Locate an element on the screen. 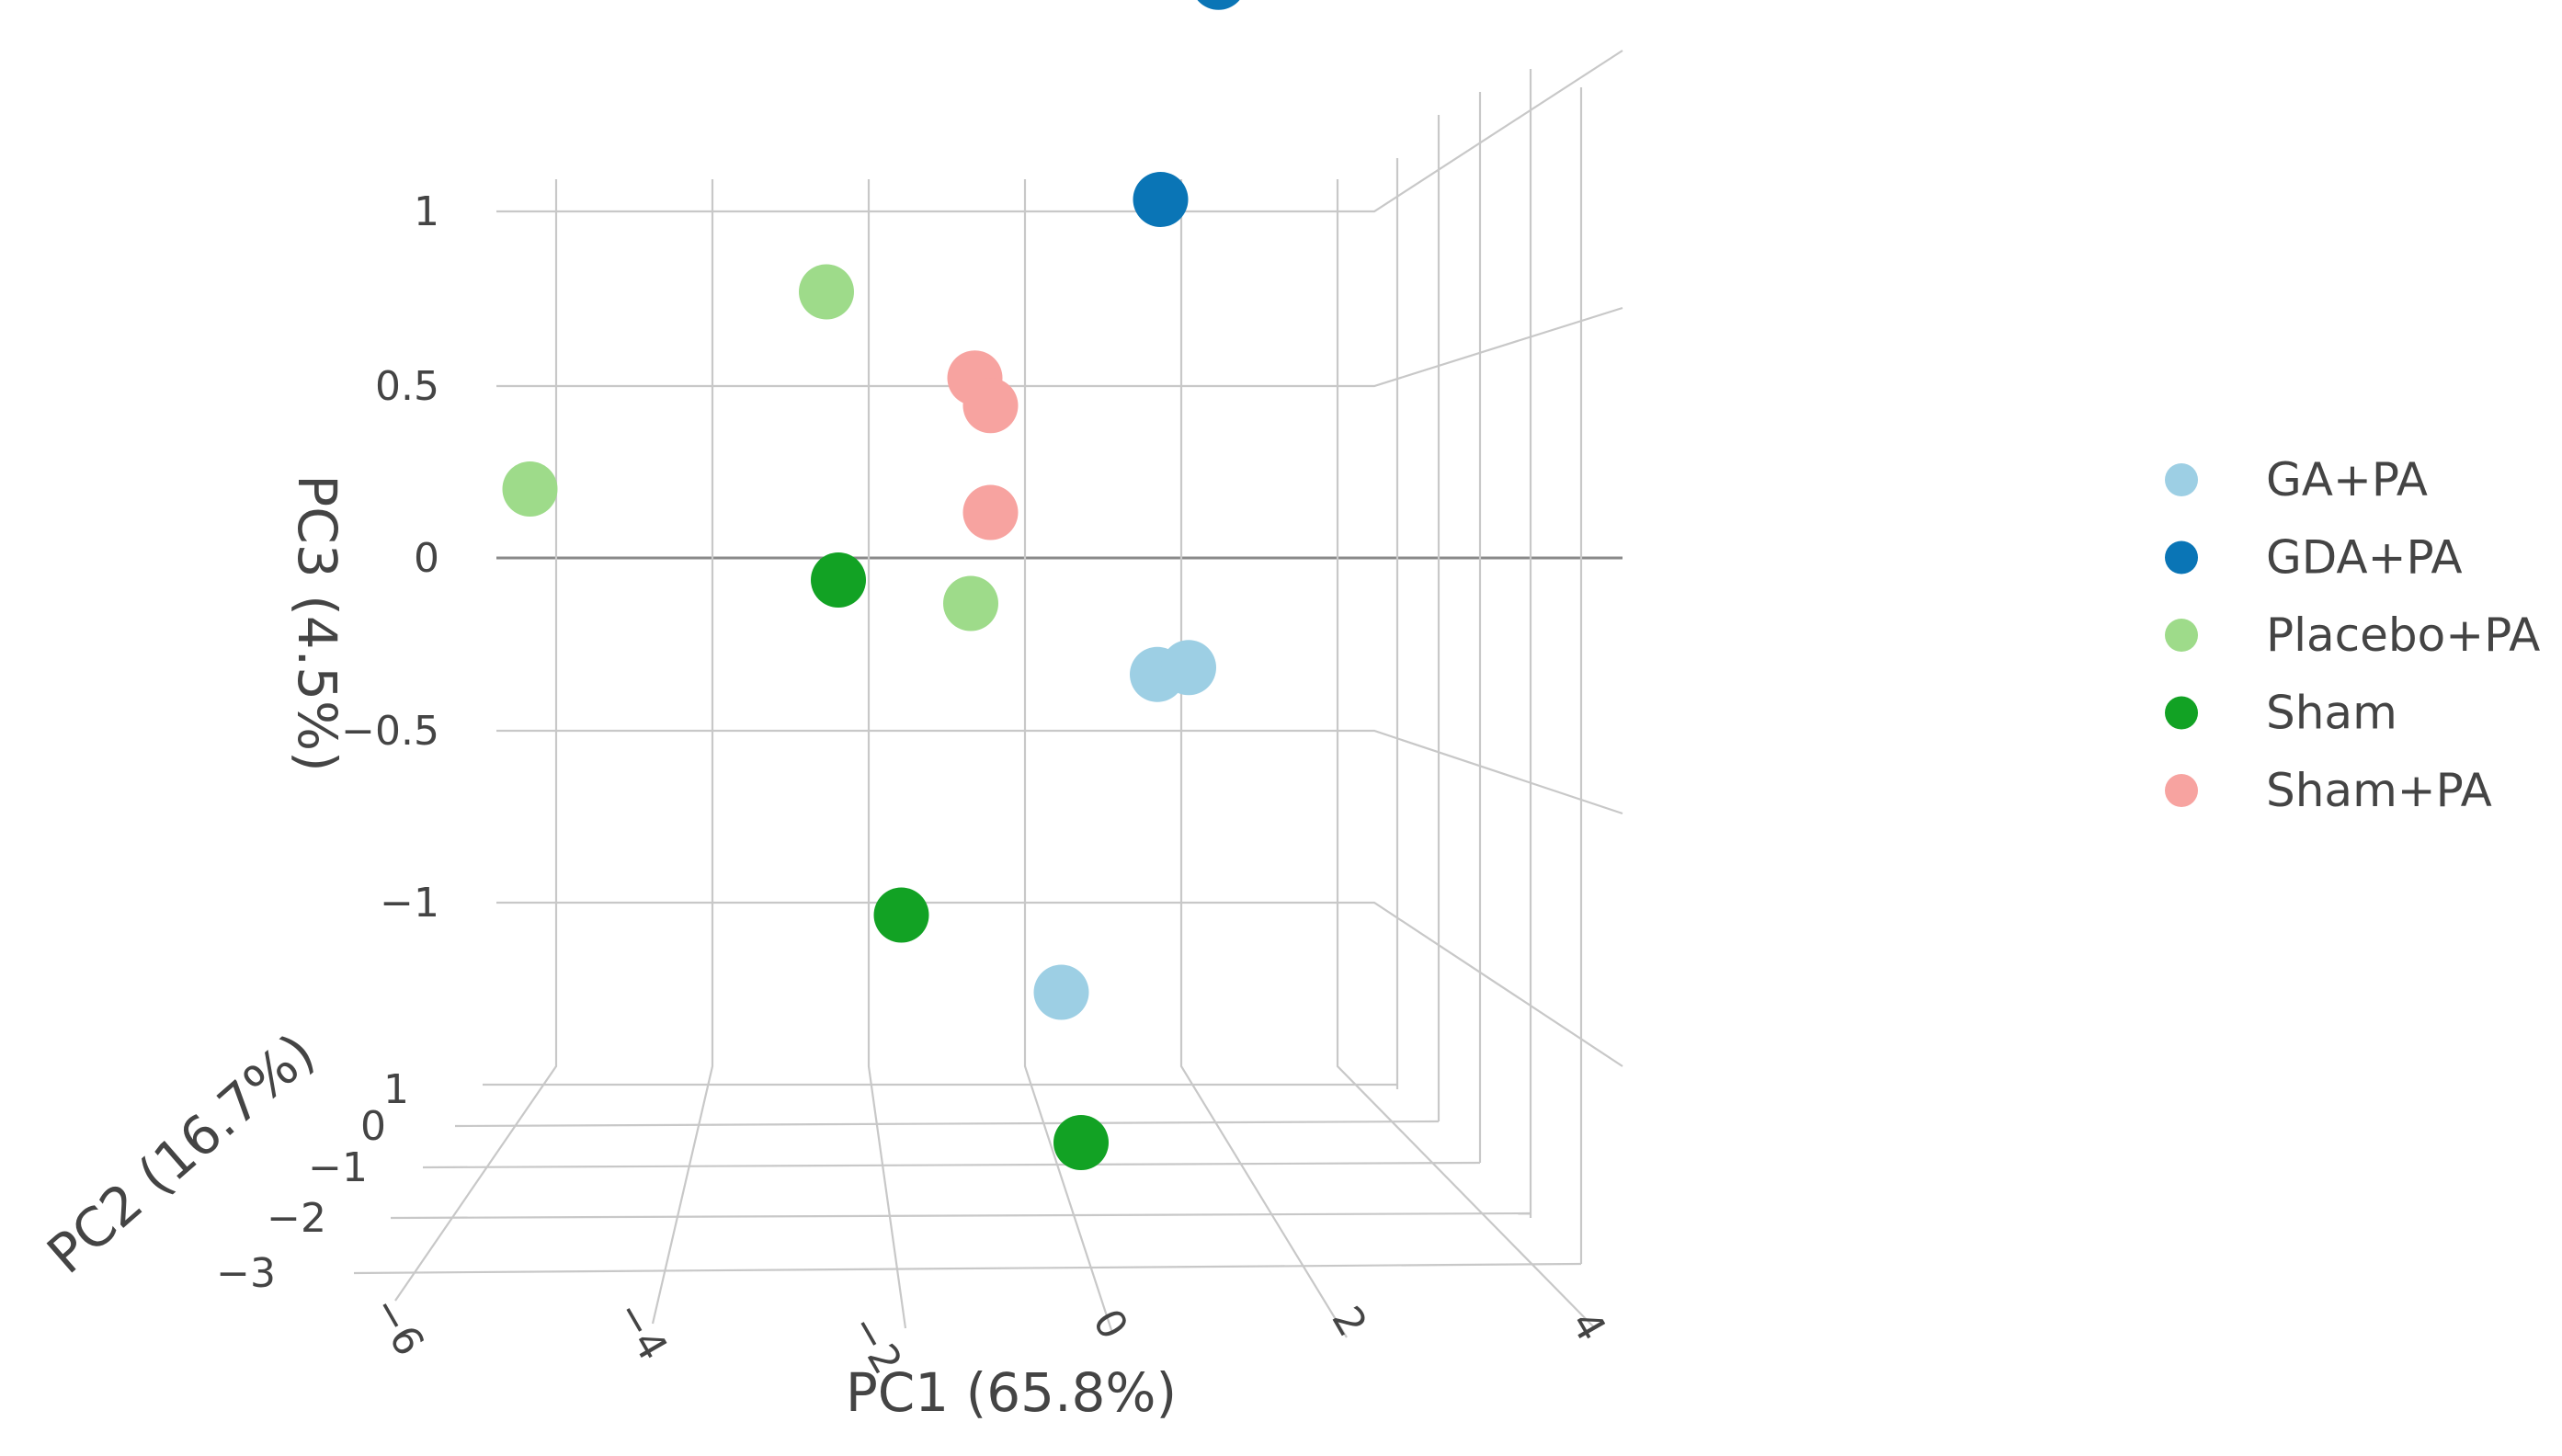  x-axis-title: PC1 (65.8%) is located at coordinates (1011, 1392).